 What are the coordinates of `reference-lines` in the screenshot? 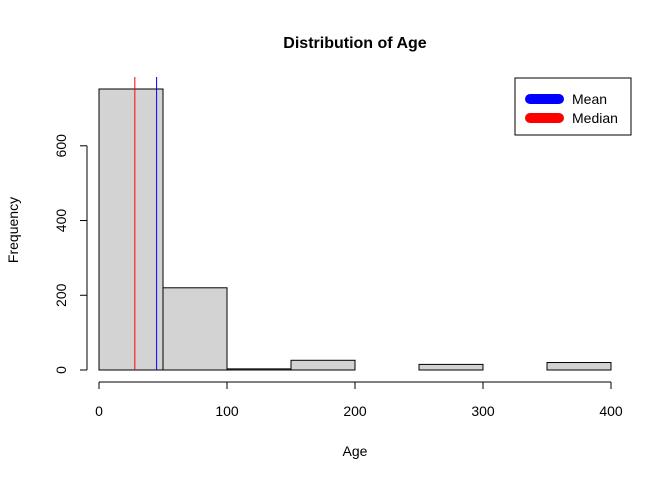 It's located at (146, 223).